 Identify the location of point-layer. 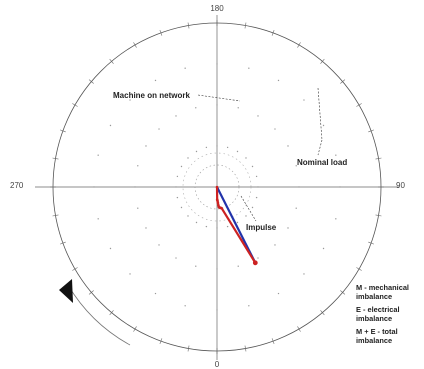
(236, 225).